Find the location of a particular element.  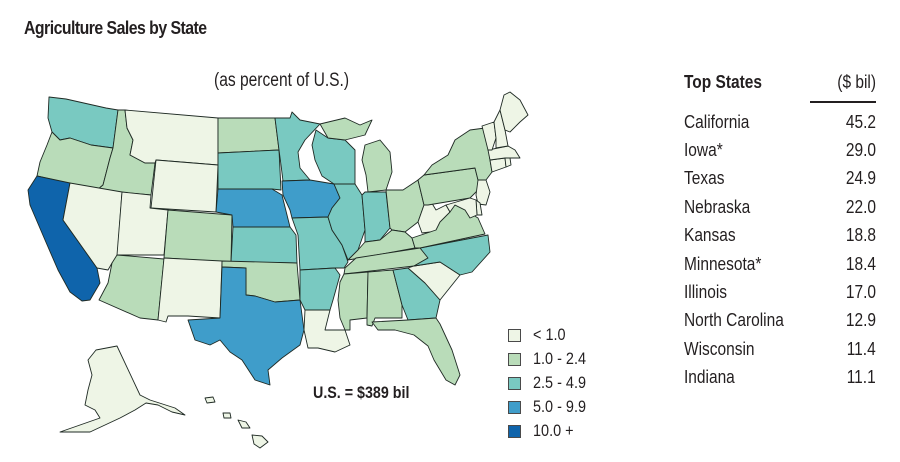

table-row: Illinois 17.0 is located at coordinates (780, 292).